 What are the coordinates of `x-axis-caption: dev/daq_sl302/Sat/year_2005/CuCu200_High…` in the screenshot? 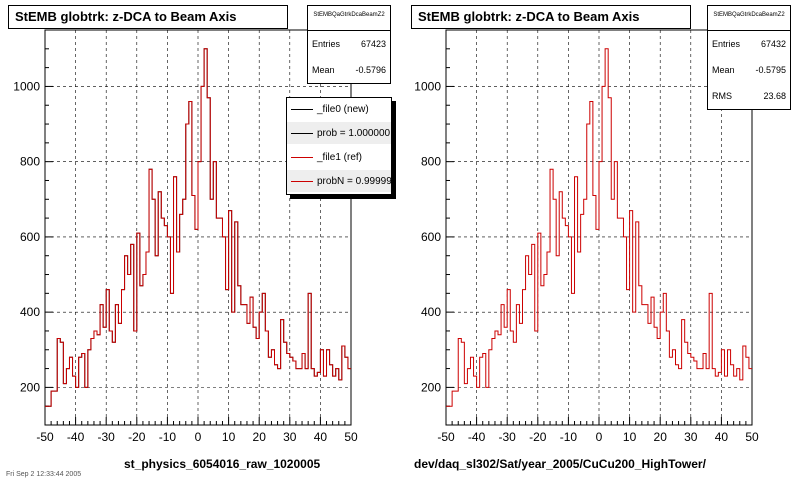 It's located at (560, 464).